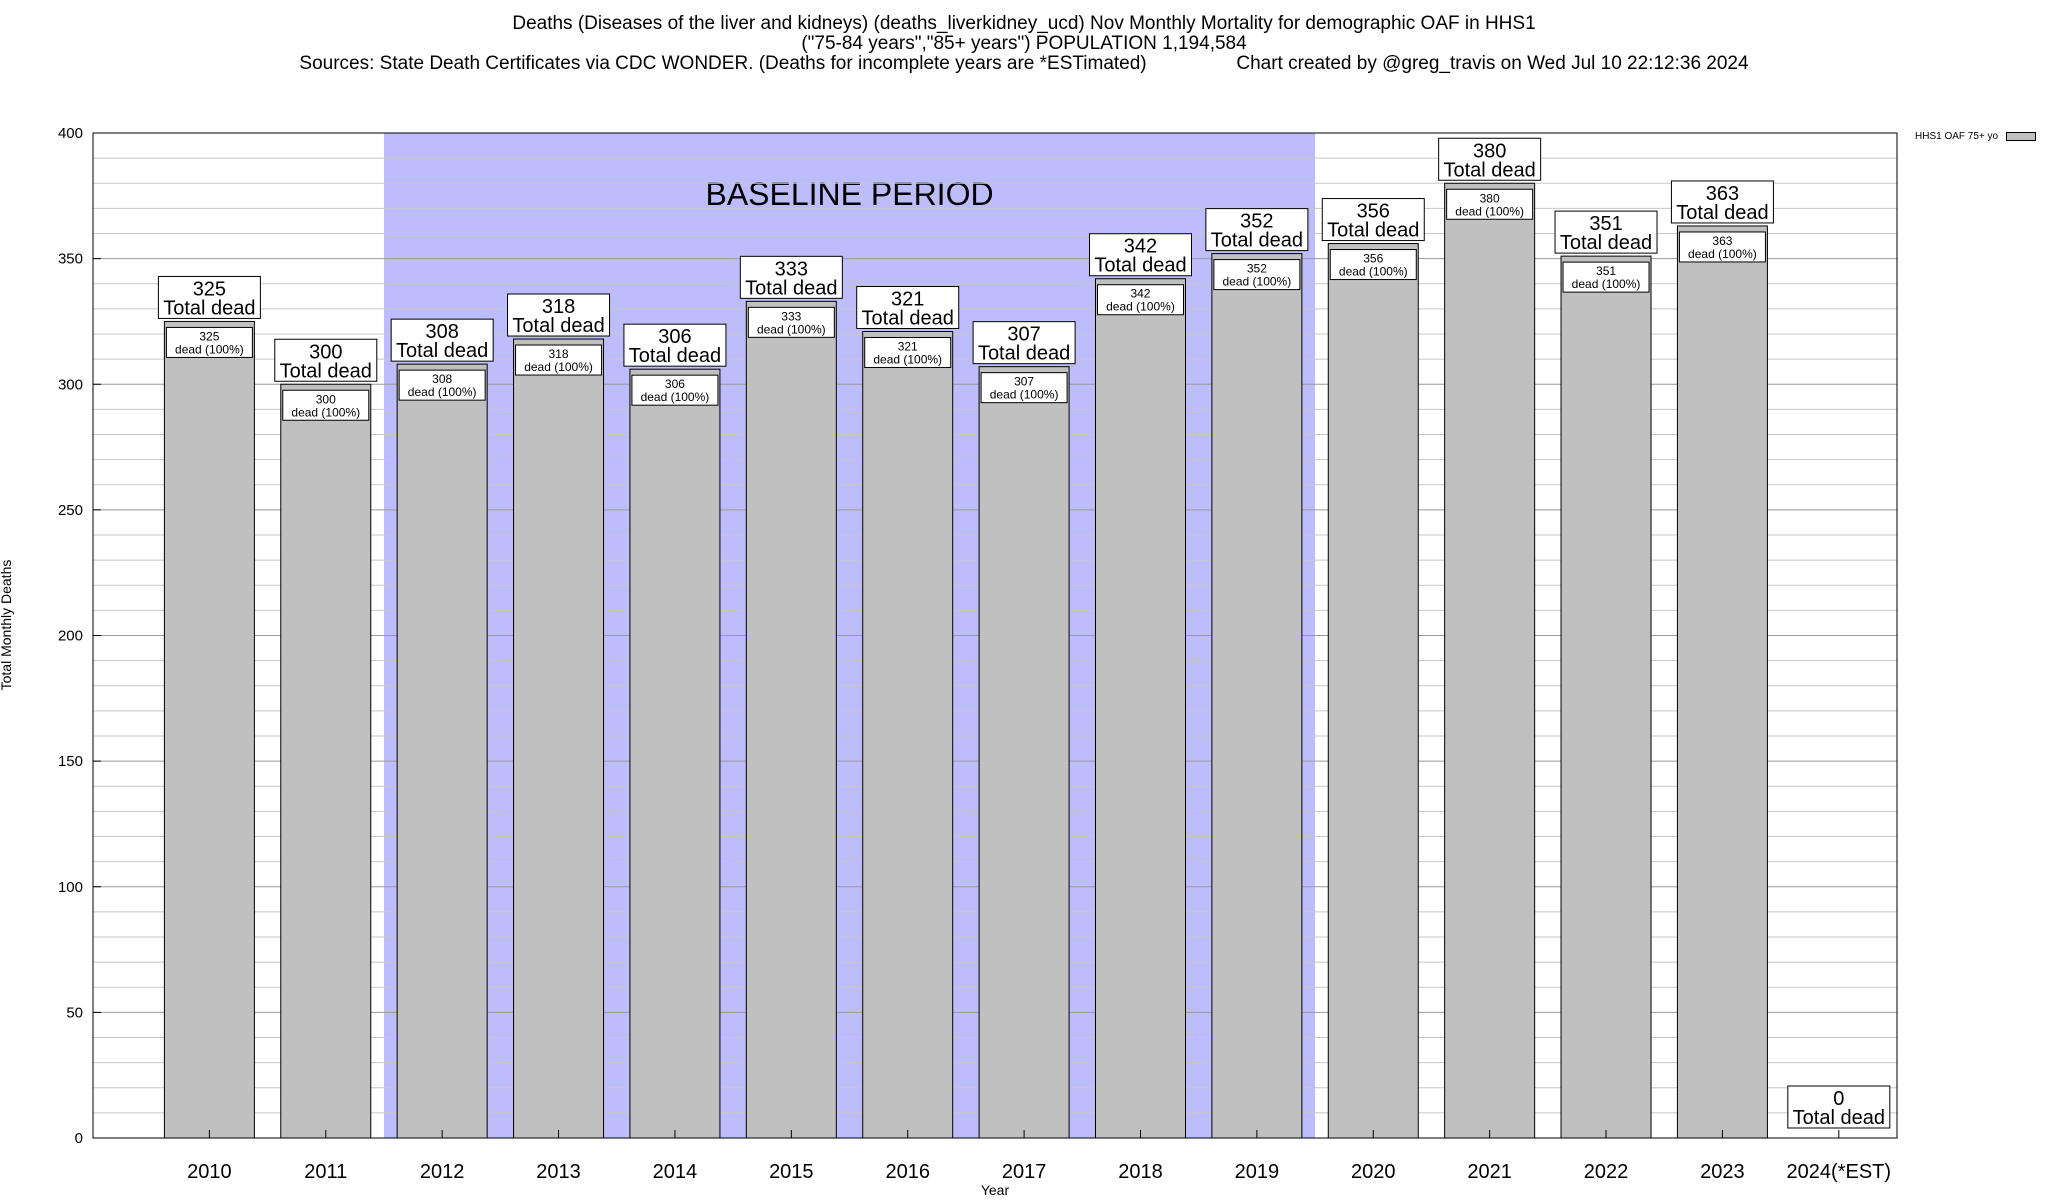 The width and height of the screenshot is (2048, 1200). What do you see at coordinates (1373, 259) in the screenshot?
I see `bar-inner-value: 356` at bounding box center [1373, 259].